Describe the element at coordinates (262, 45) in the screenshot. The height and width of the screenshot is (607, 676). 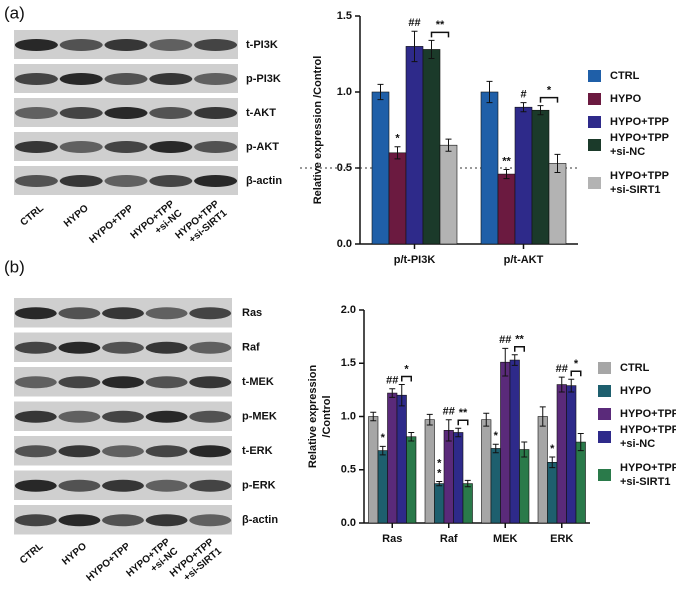
I see `blot-row-label: t-PI3K` at that location.